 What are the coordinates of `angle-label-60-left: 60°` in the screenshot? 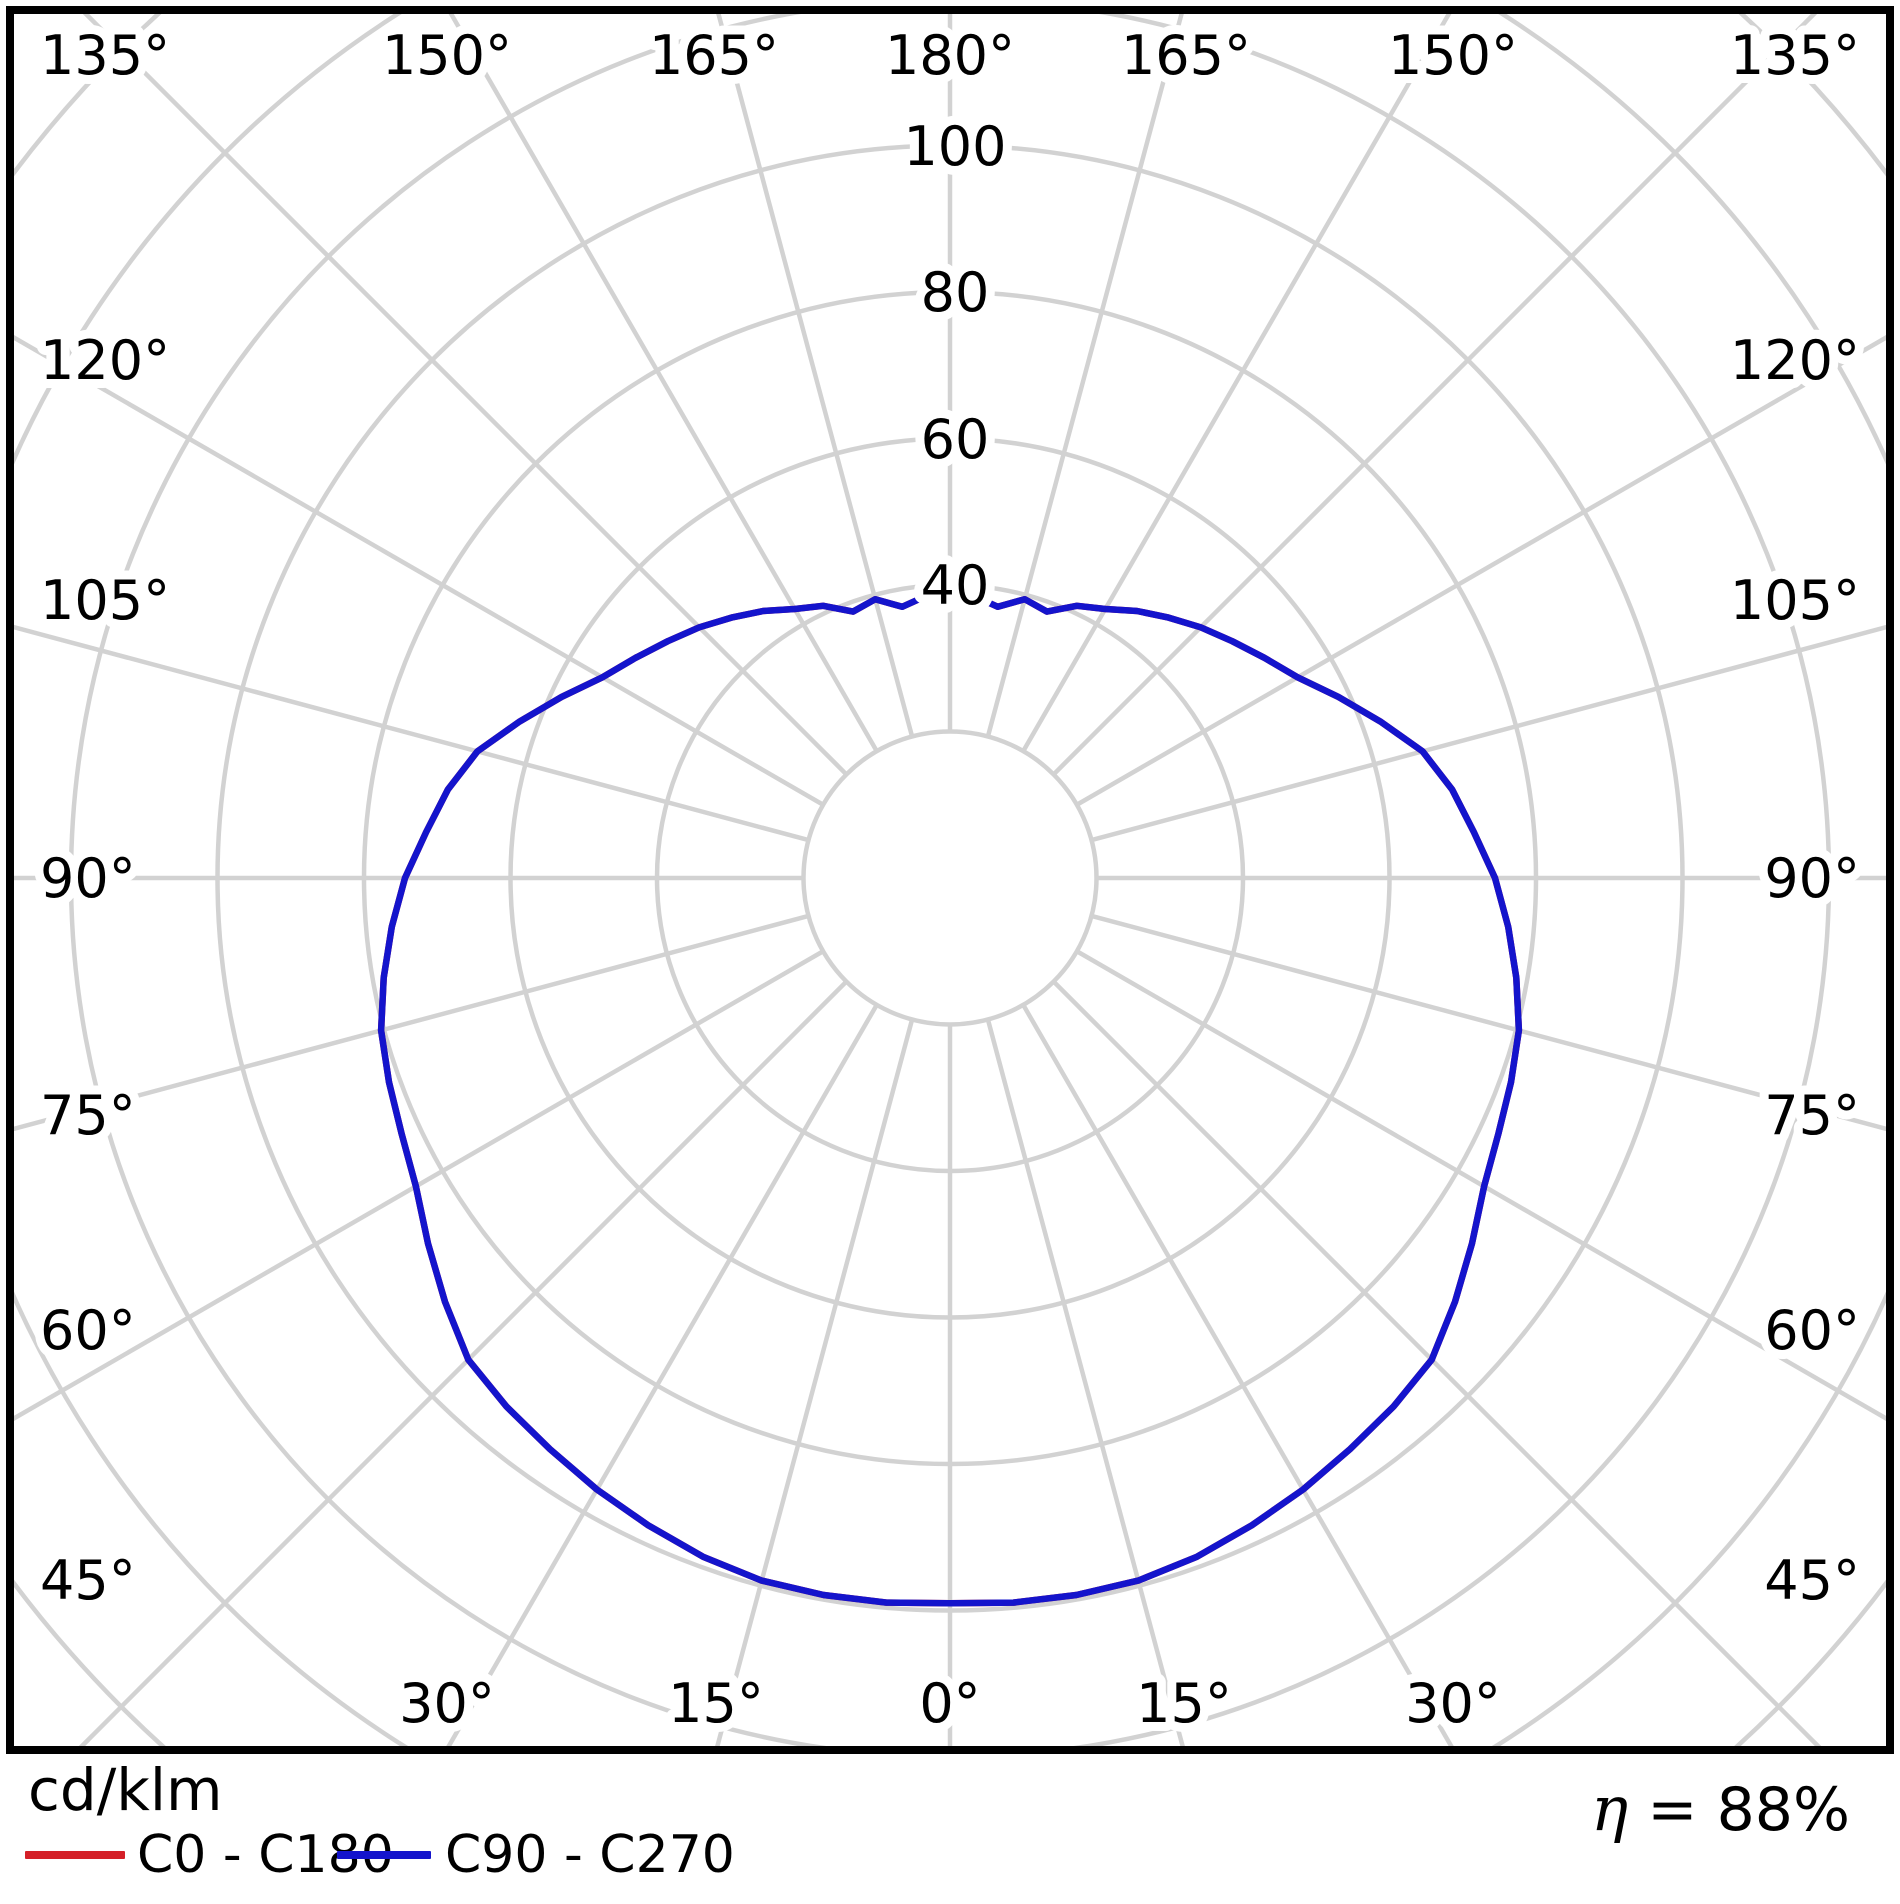 It's located at (88, 1330).